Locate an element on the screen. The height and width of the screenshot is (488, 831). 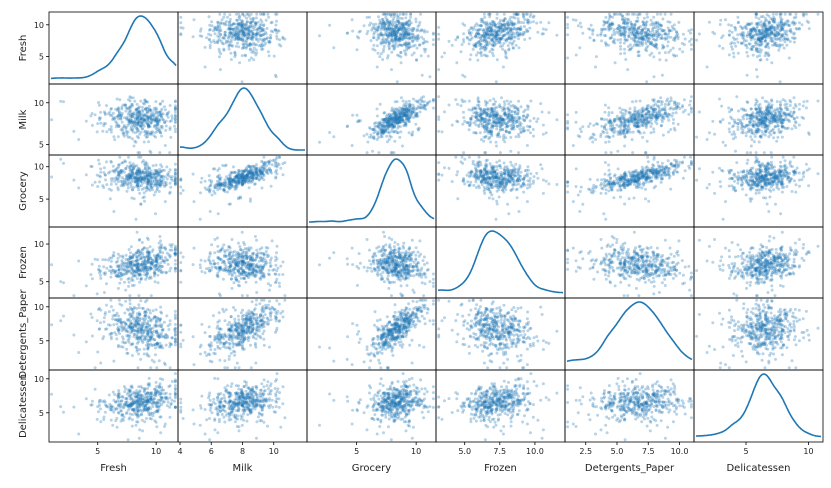
scatter-points-milk-vs-detergents-paper is located at coordinates (629, 125).